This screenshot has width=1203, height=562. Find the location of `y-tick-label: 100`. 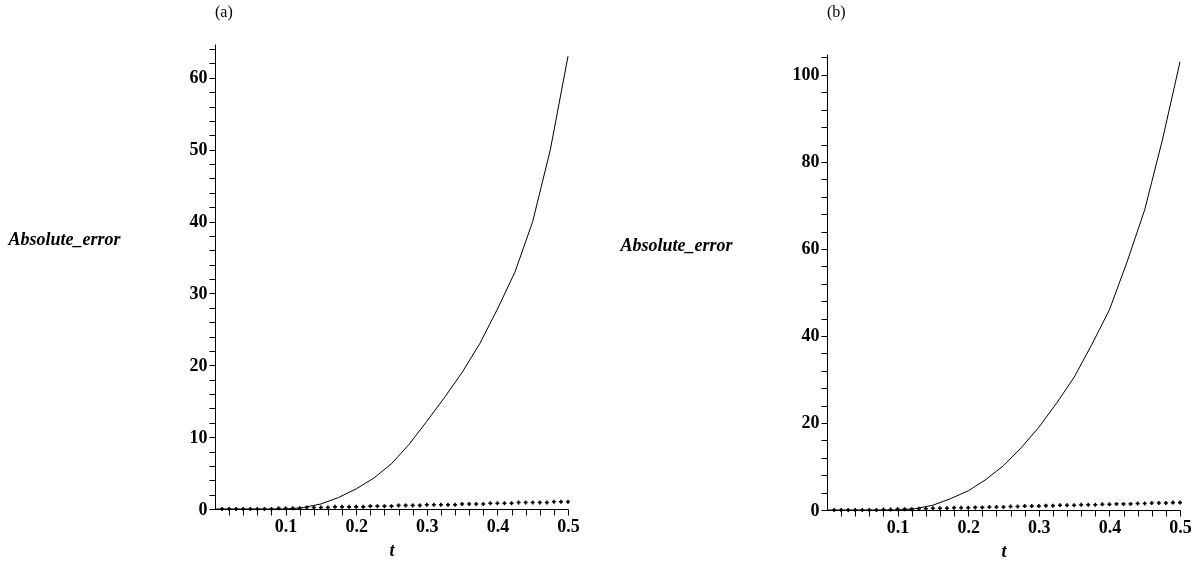

y-tick-label: 100 is located at coordinates (806, 74).